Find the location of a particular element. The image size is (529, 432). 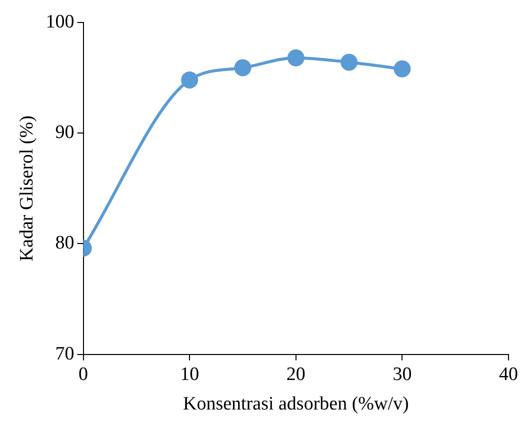

x-tick-label: 20 is located at coordinates (296, 374).